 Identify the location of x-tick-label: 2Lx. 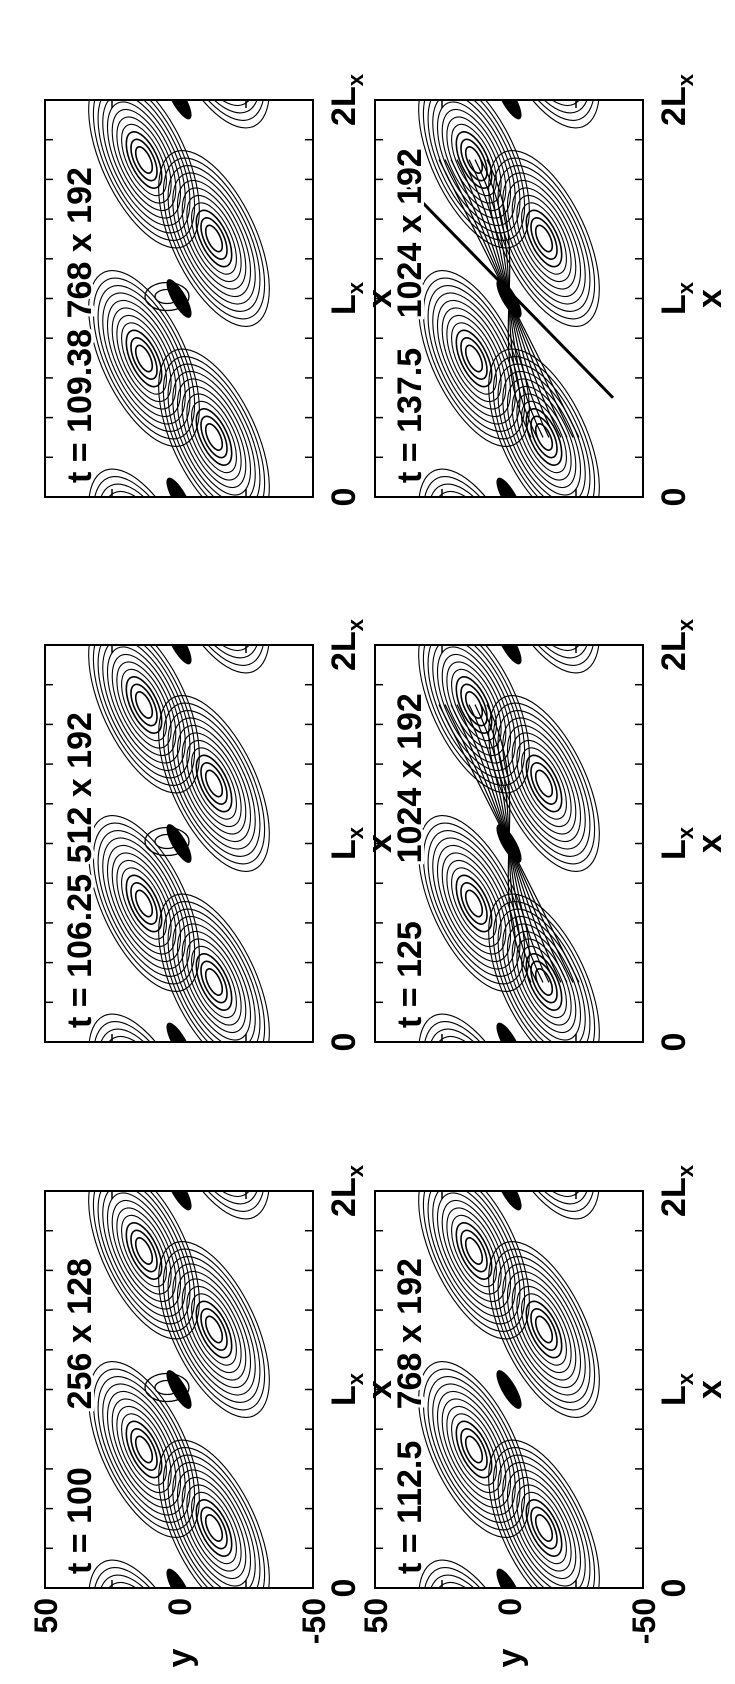
(676, 99).